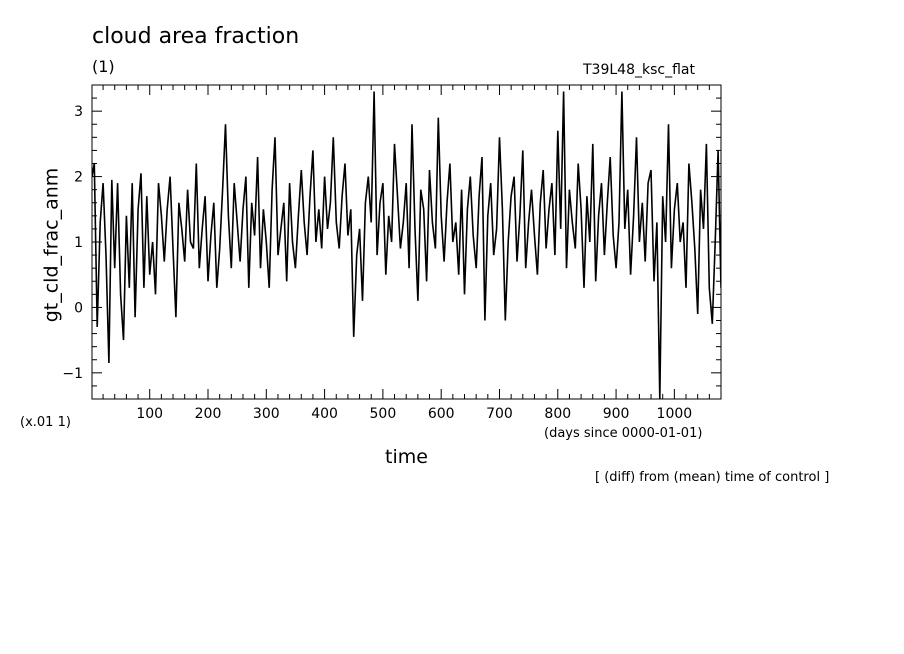 The image size is (904, 654). I want to click on chart-title: cloud area fraction, so click(196, 36).